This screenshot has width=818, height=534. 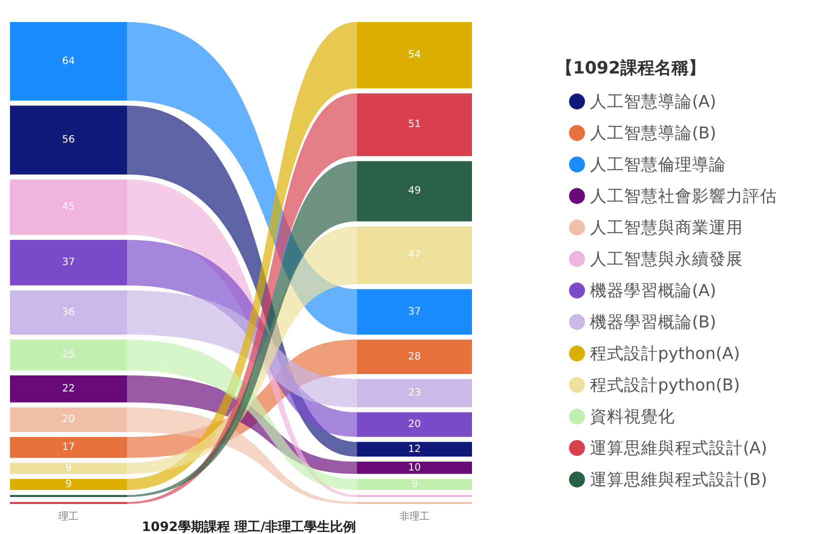 What do you see at coordinates (414, 255) in the screenshot?
I see `data-label: 47` at bounding box center [414, 255].